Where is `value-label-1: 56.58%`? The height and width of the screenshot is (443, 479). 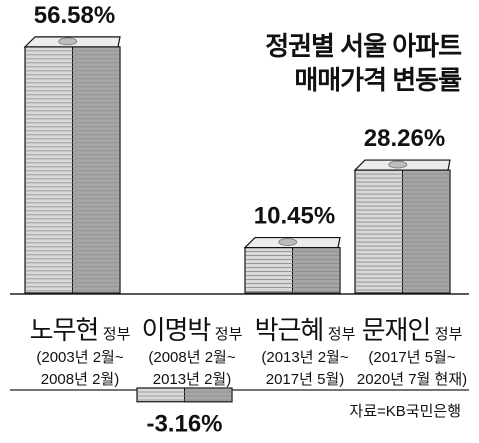
value-label-1: 56.58% is located at coordinates (74, 15).